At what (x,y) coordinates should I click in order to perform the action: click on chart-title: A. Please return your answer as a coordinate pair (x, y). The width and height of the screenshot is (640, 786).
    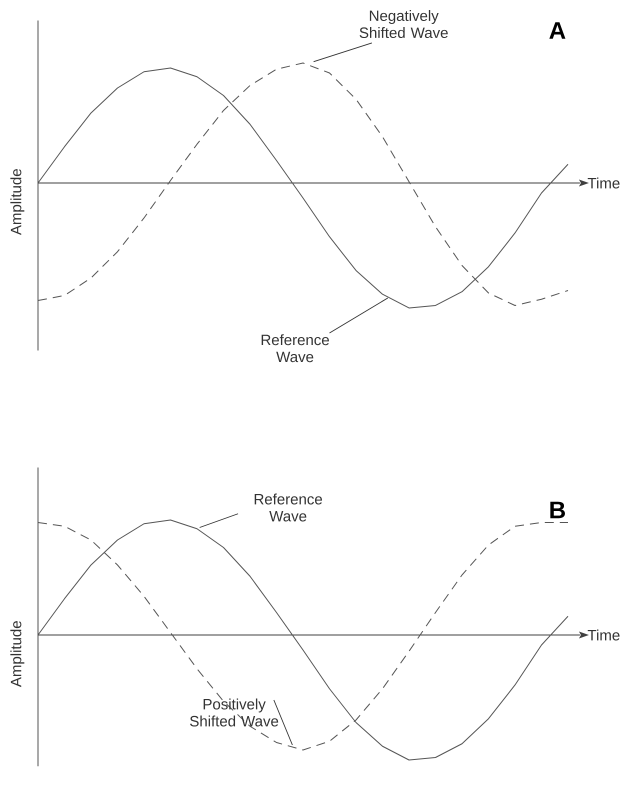
    Looking at the image, I should click on (557, 30).